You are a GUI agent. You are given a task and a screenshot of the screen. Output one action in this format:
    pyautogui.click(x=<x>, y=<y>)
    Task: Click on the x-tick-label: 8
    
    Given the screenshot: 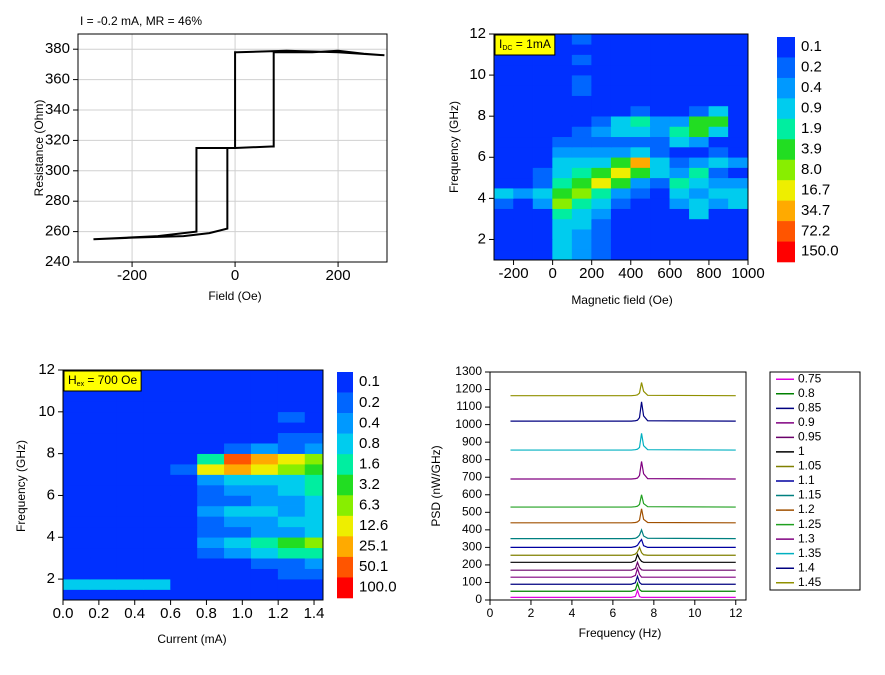 What is the action you would take?
    pyautogui.click(x=653, y=613)
    